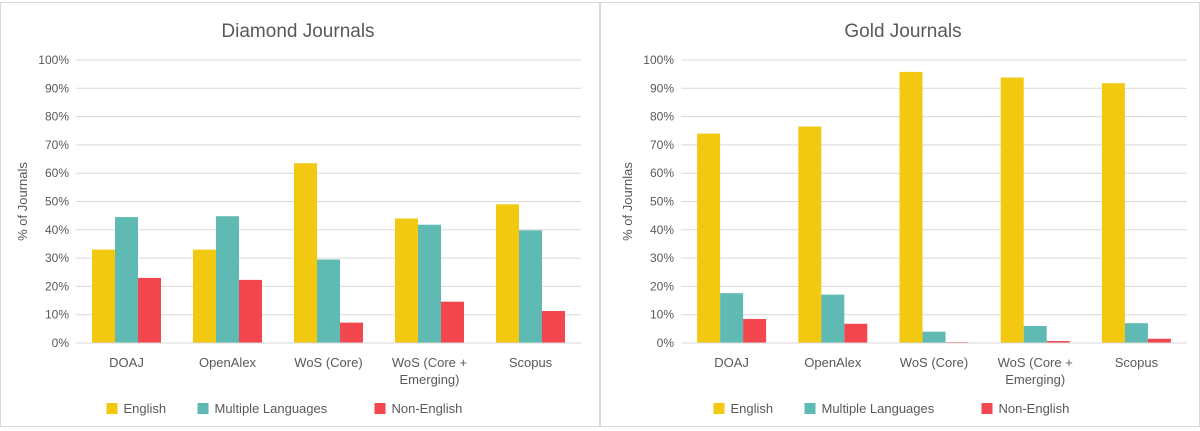 This screenshot has height=431, width=1200. What do you see at coordinates (297, 31) in the screenshot?
I see `chart-title: Diamond Journals` at bounding box center [297, 31].